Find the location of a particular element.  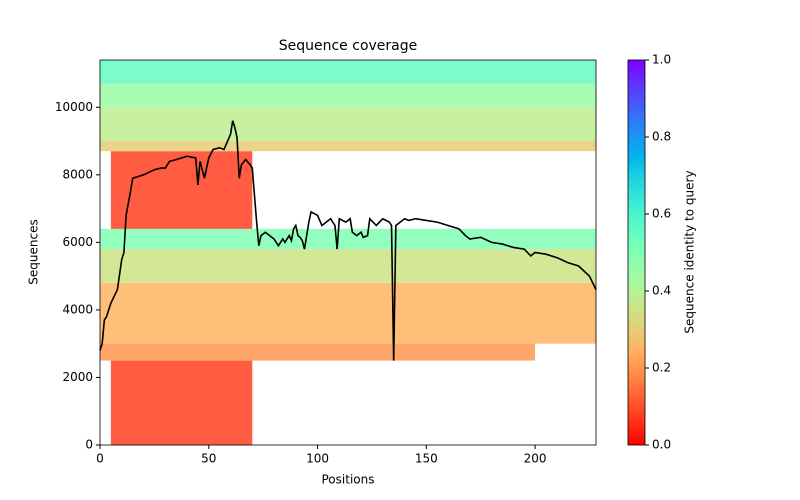

colorbar-tick-label: 0.4 is located at coordinates (661, 291).